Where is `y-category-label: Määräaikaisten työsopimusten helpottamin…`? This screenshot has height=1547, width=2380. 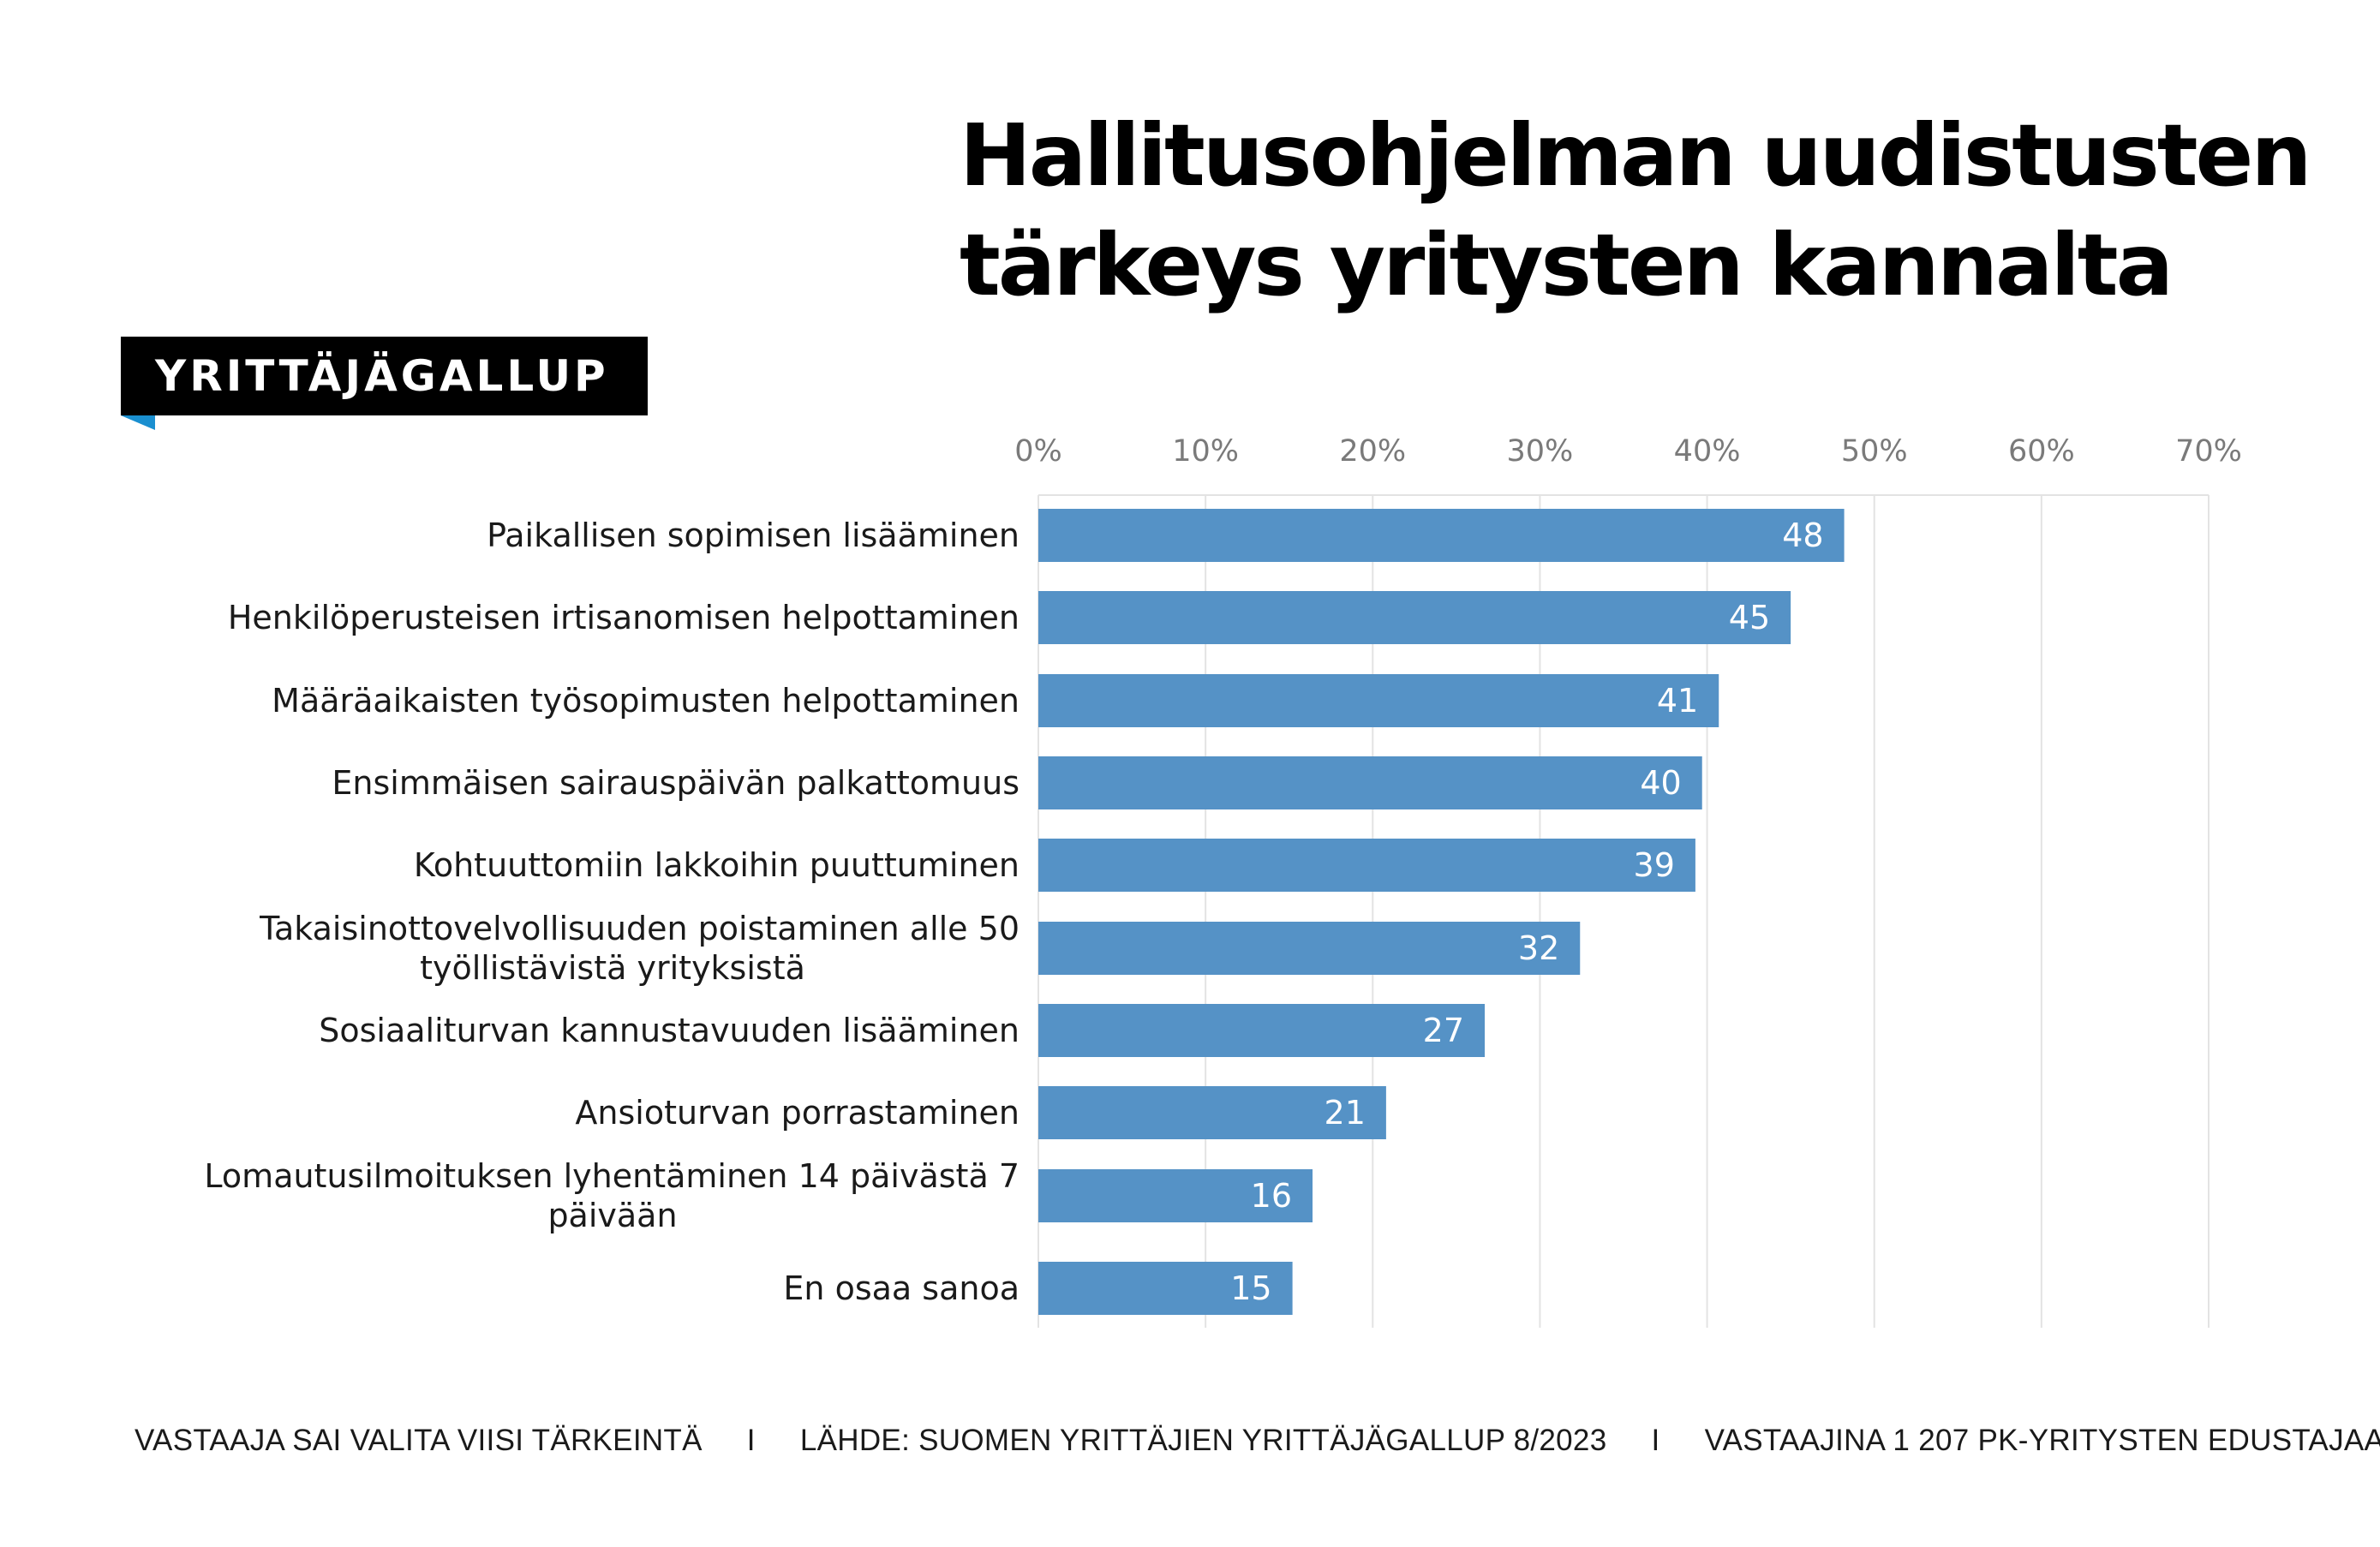
y-category-label: Määräaikaisten työsopimusten helpottamin… is located at coordinates (646, 701).